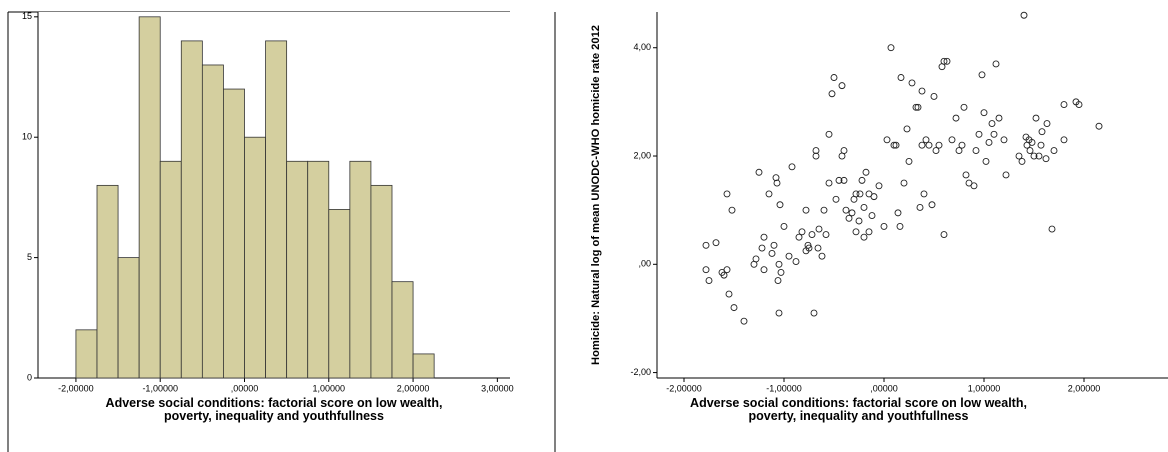 The image size is (1168, 452). What do you see at coordinates (29, 377) in the screenshot?
I see `y-tick-label: 0` at bounding box center [29, 377].